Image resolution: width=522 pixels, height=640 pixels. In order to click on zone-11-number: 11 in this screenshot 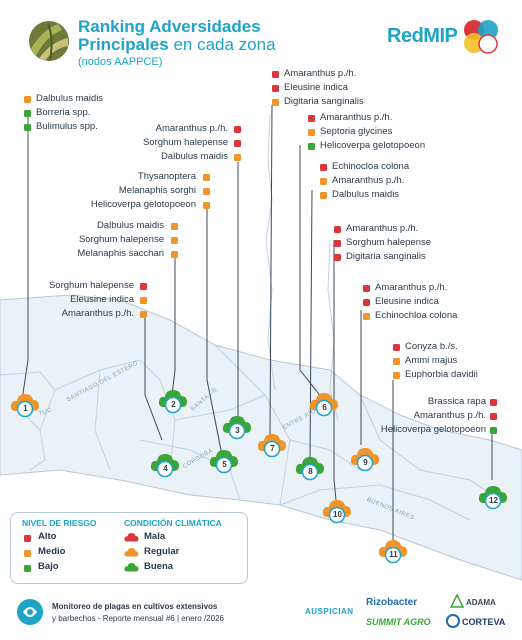, I will do `click(393, 554)`.